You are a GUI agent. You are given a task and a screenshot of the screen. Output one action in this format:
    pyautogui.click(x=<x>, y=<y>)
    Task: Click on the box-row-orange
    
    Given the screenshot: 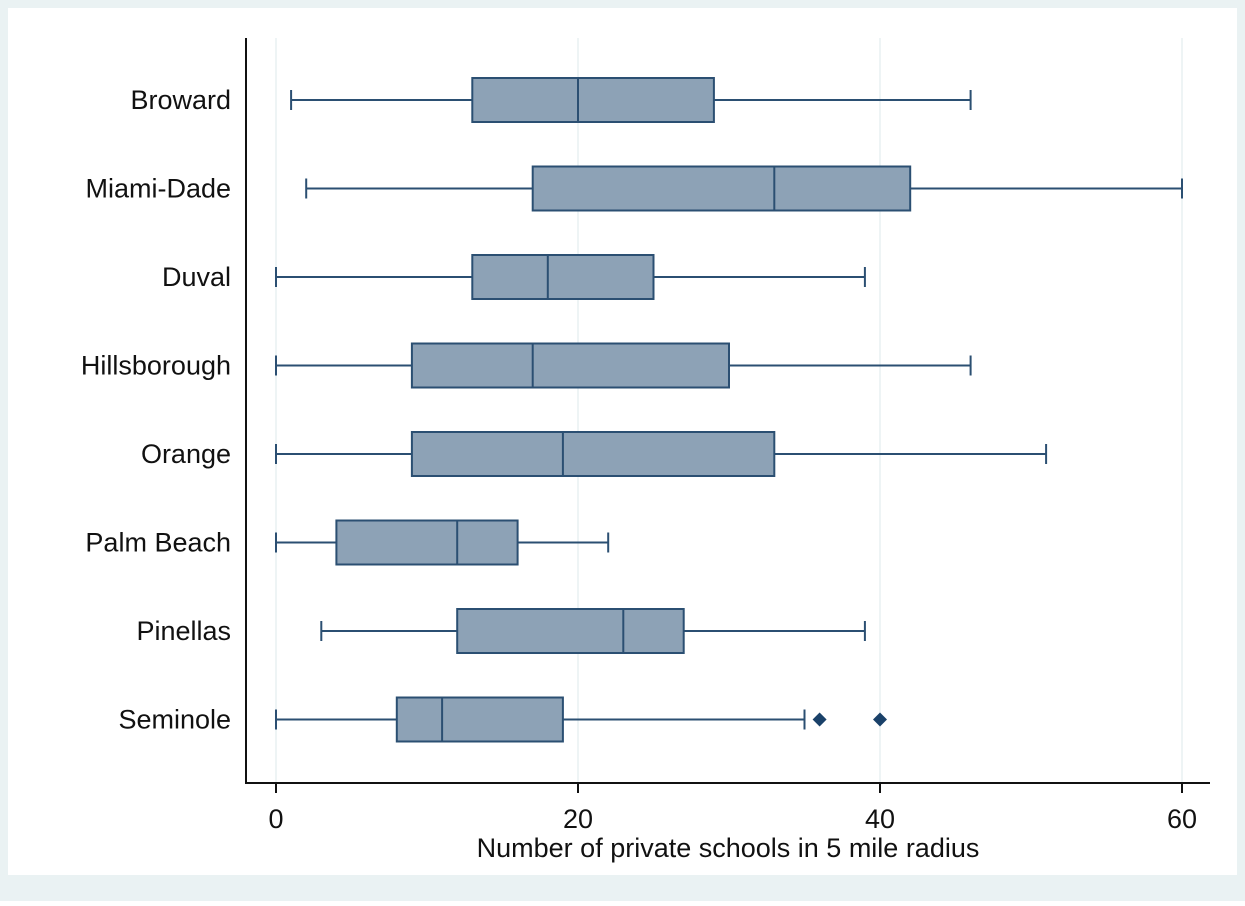 What is the action you would take?
    pyautogui.click(x=661, y=454)
    